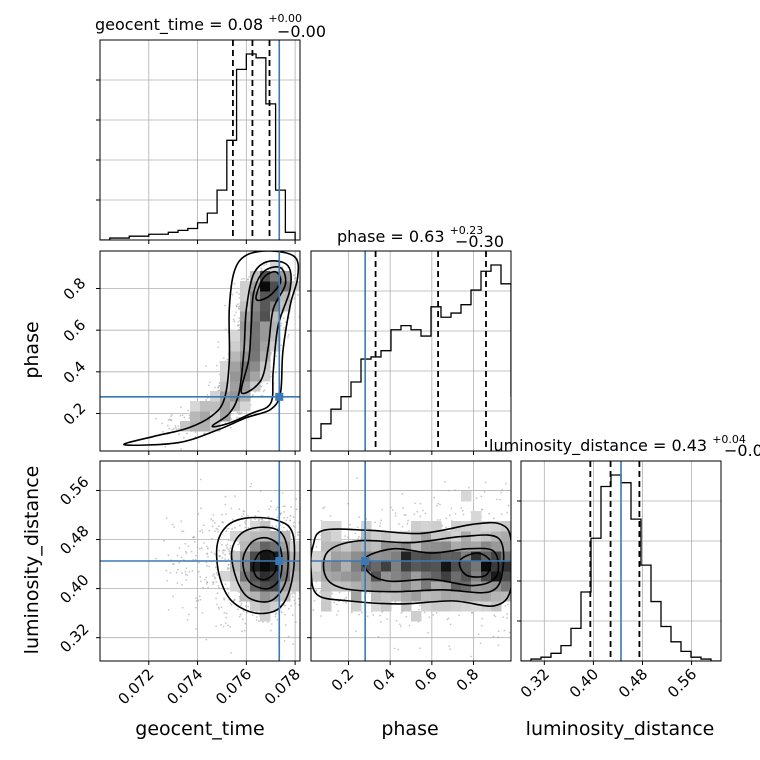 This screenshot has height=760, width=760. Describe the element at coordinates (75, 289) in the screenshot. I see `y-tick-label: 0.8` at that location.